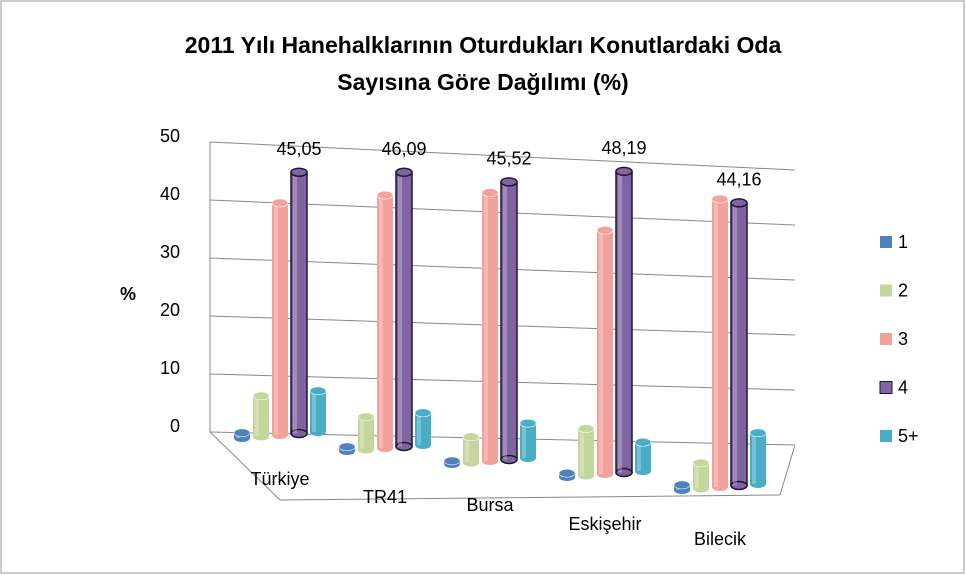 This screenshot has height=575, width=966. What do you see at coordinates (403, 149) in the screenshot?
I see `data-label: 46,09` at bounding box center [403, 149].